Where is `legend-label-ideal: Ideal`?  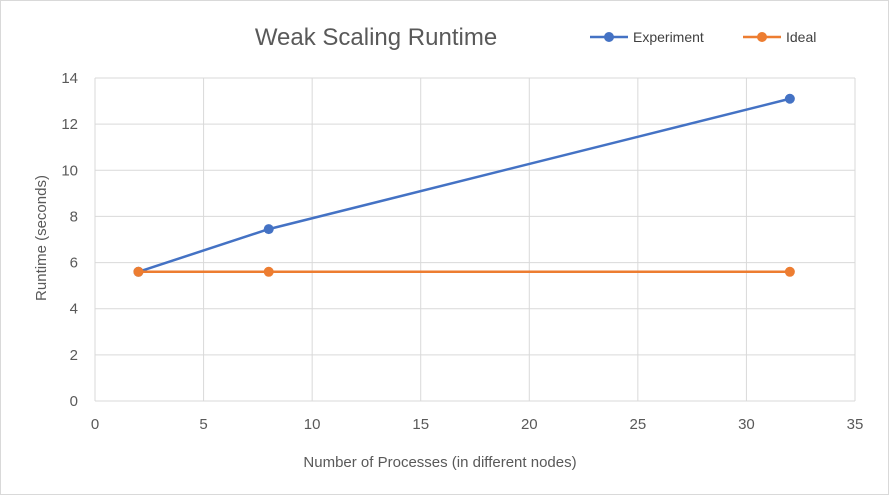
legend-label-ideal: Ideal is located at coordinates (801, 37).